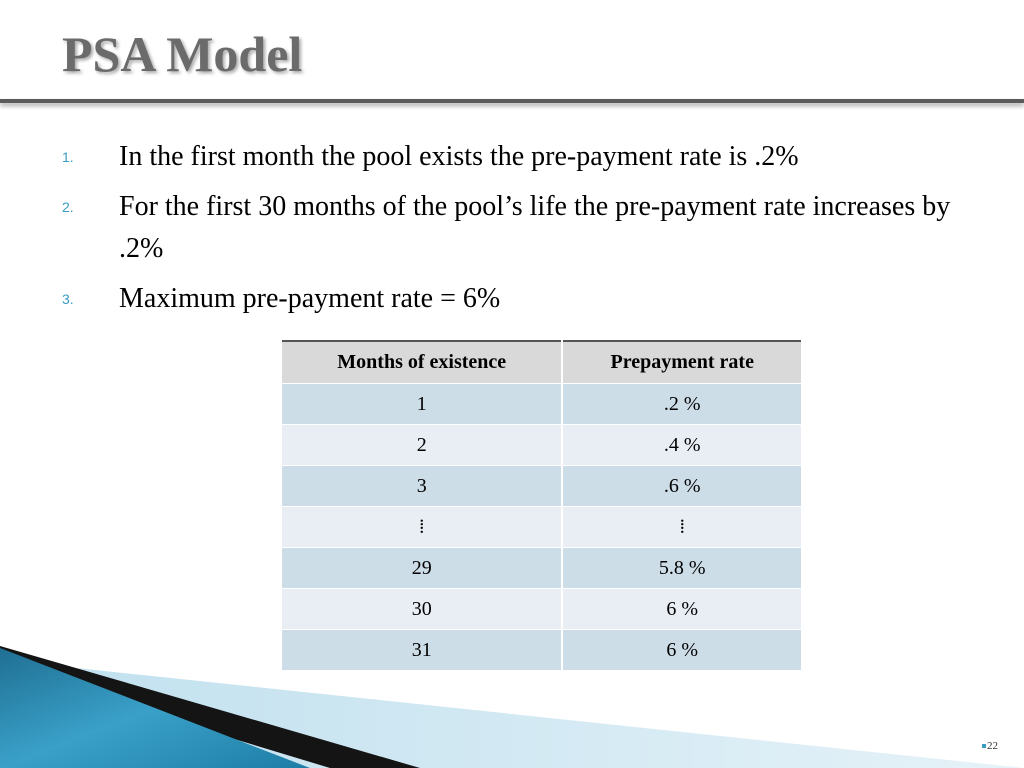  I want to click on list-item: 3. Maximum pre-payment rate = 6%, so click(522, 299).